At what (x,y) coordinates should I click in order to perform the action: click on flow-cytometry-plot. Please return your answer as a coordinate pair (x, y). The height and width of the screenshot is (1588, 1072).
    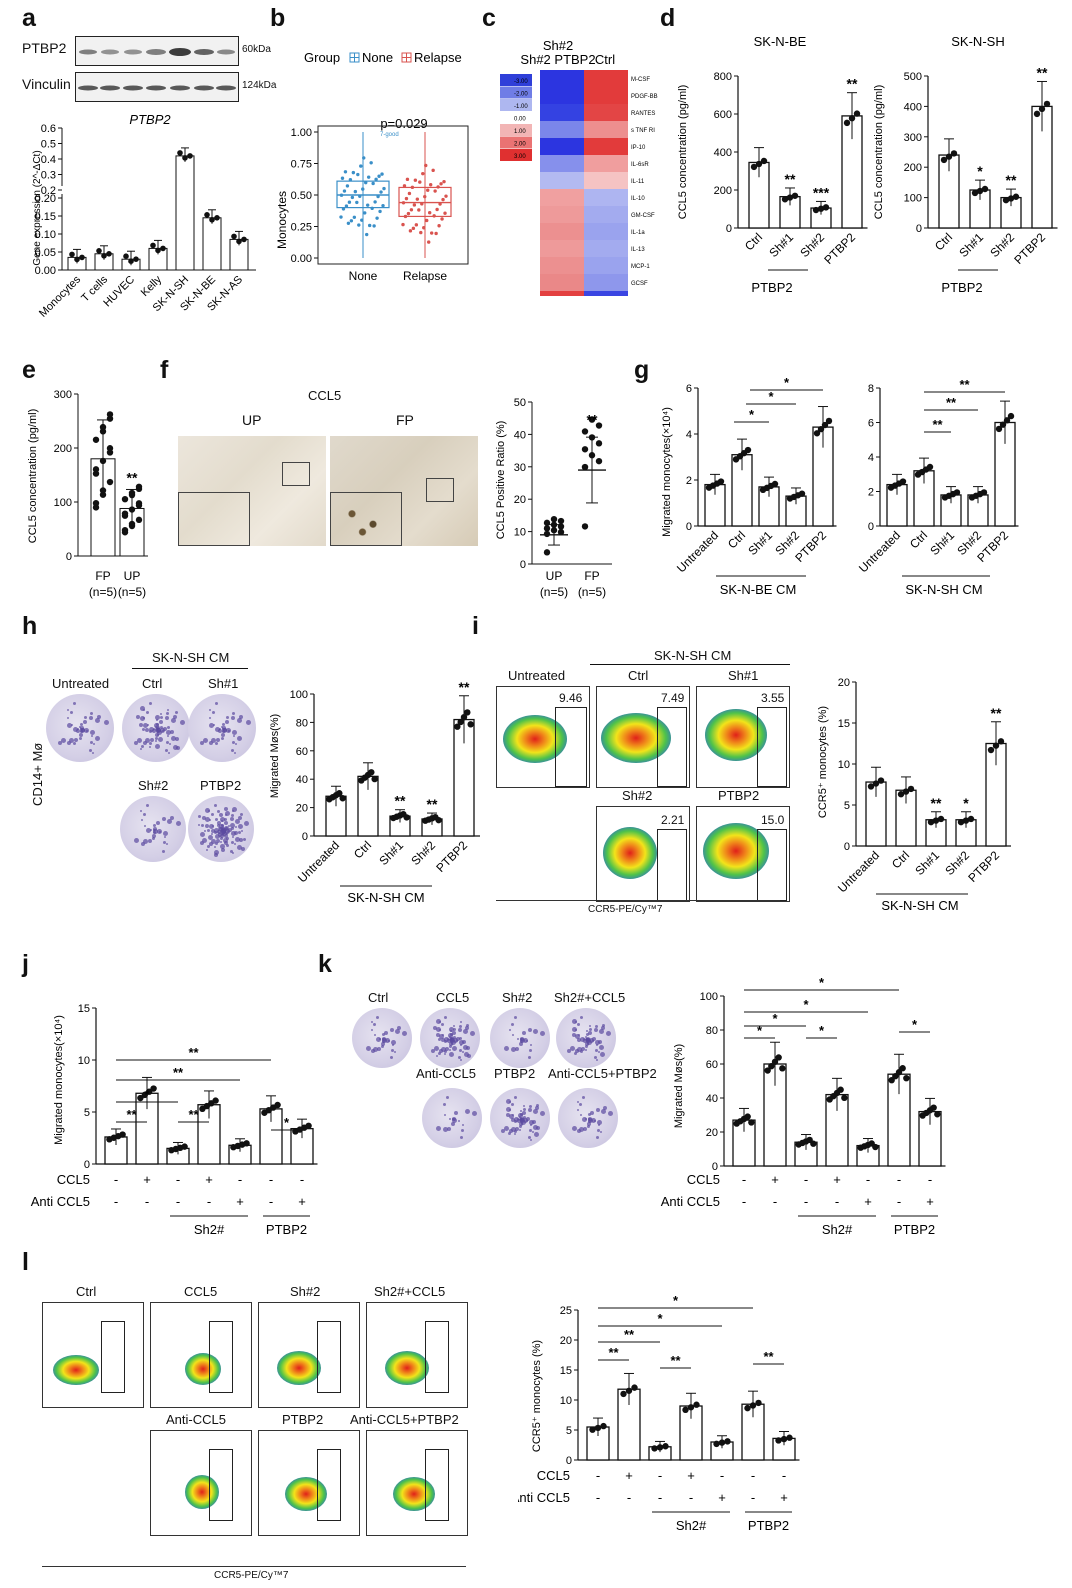
    Looking at the image, I should click on (201, 1483).